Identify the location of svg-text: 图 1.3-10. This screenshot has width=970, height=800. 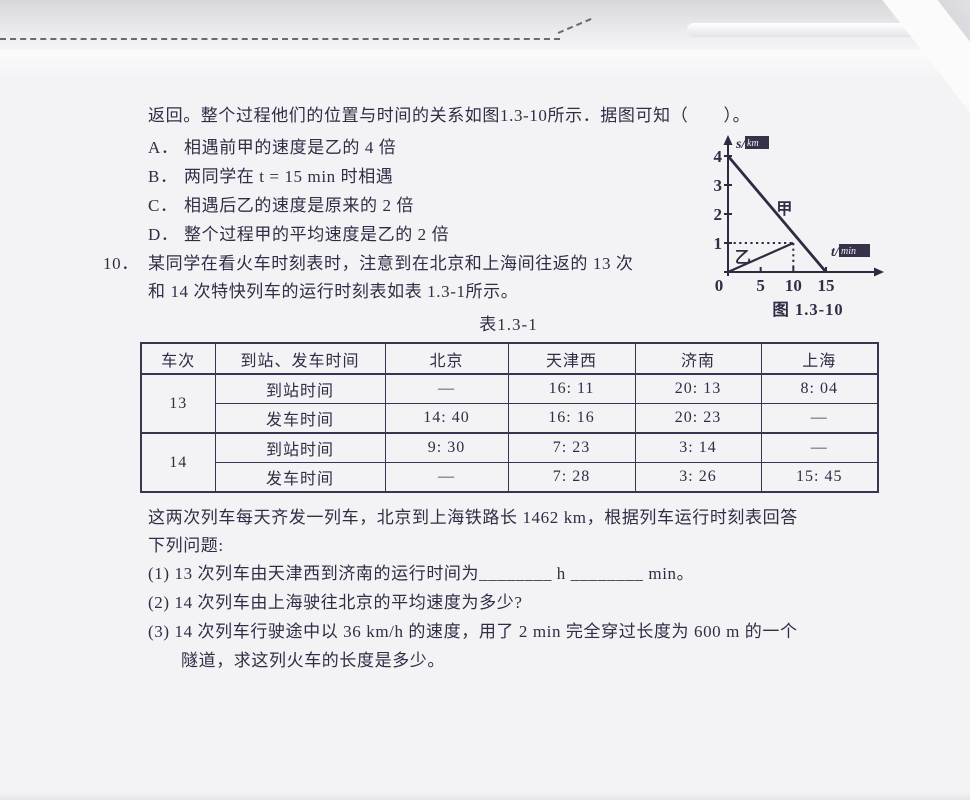
(807, 309).